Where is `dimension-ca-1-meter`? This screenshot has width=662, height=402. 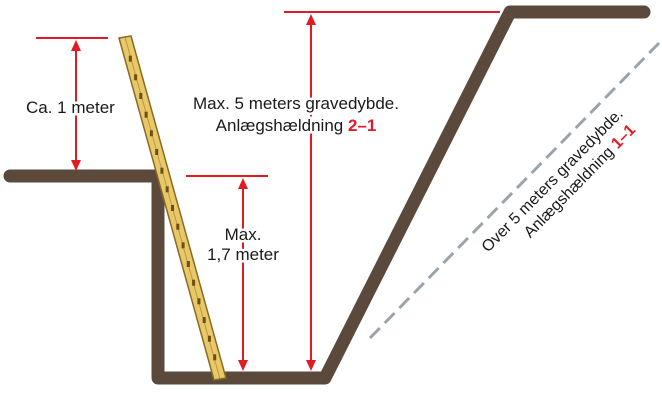 dimension-ca-1-meter is located at coordinates (72, 104).